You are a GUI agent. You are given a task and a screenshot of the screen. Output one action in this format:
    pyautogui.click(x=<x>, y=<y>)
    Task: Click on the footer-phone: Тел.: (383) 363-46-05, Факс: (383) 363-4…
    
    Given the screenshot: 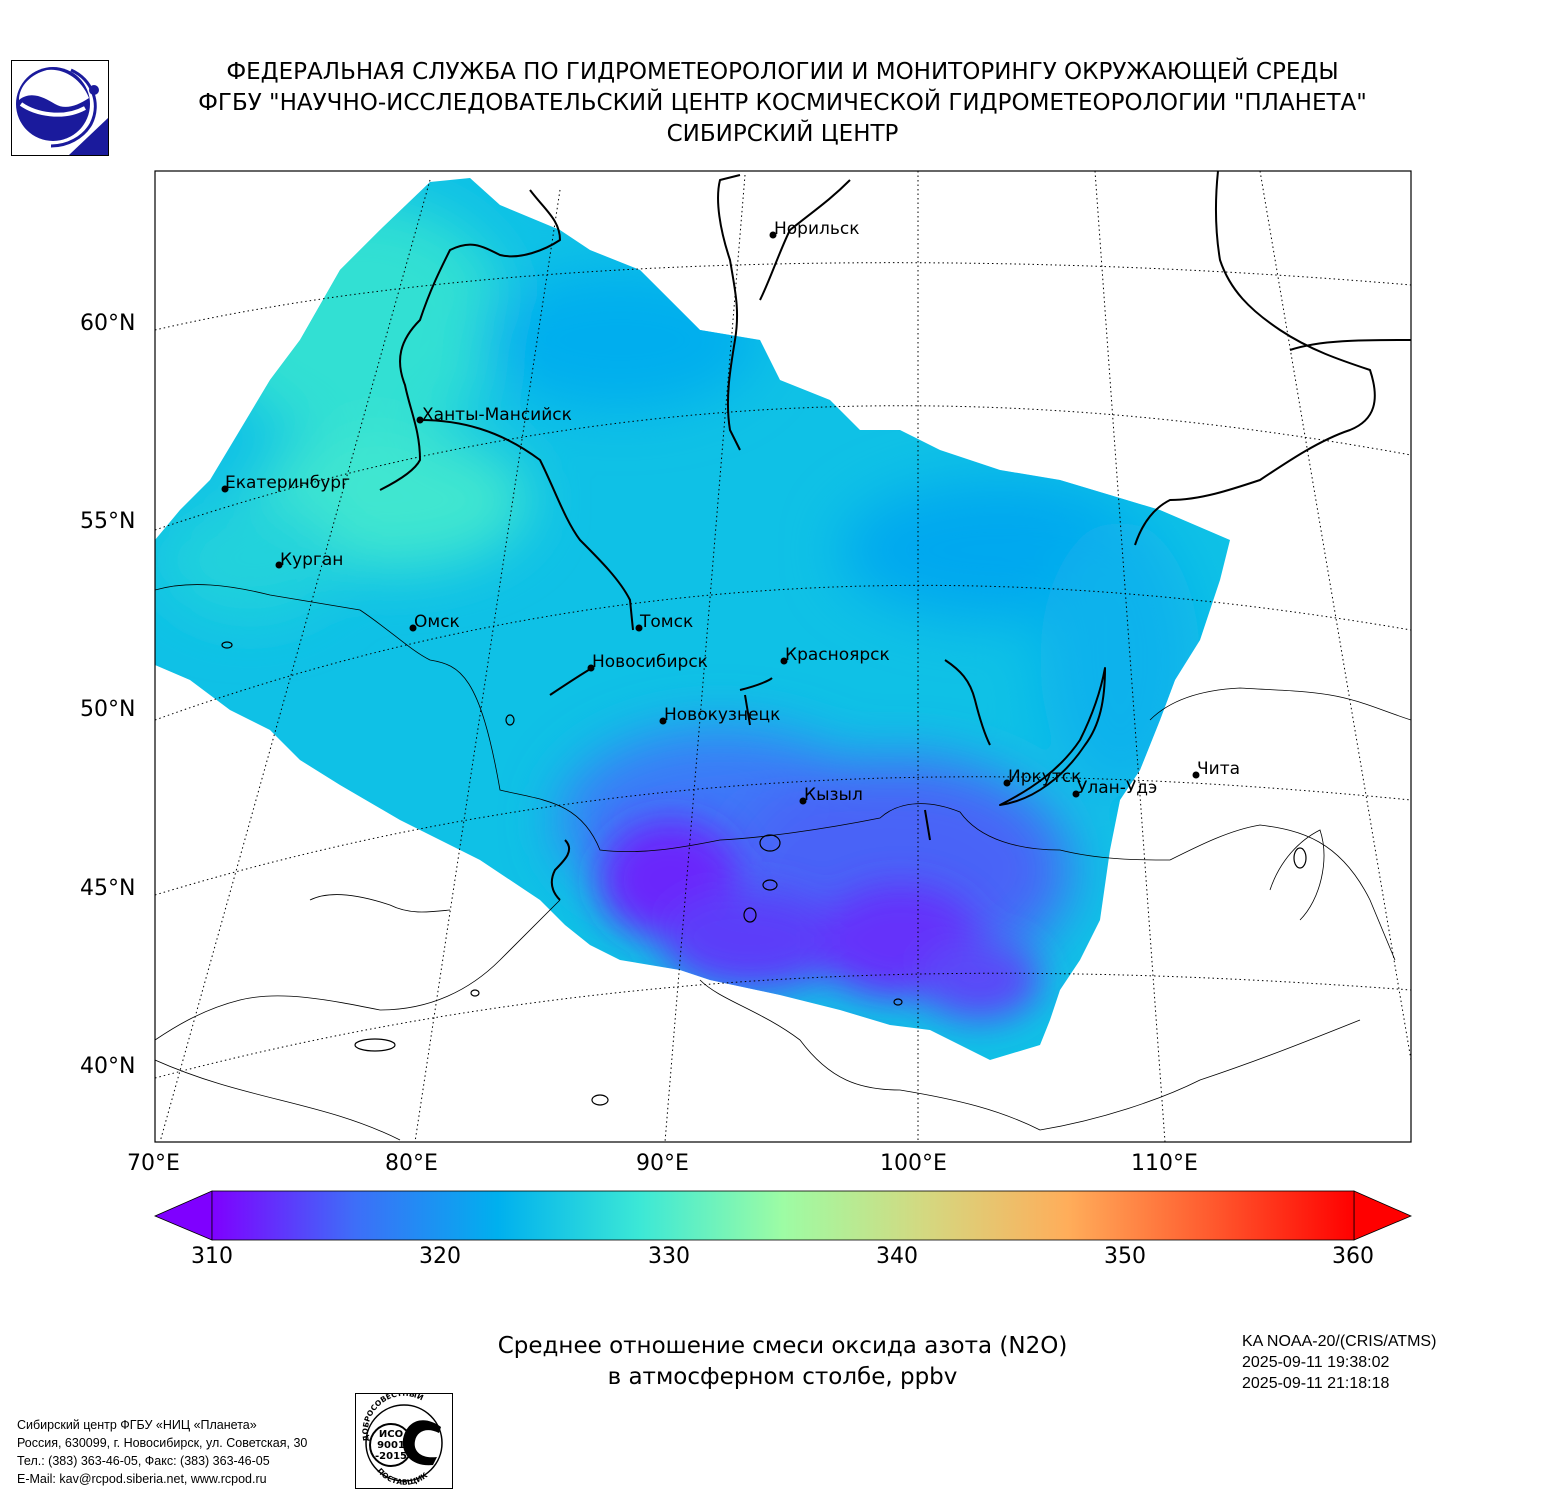 What is the action you would take?
    pyautogui.click(x=143, y=1461)
    